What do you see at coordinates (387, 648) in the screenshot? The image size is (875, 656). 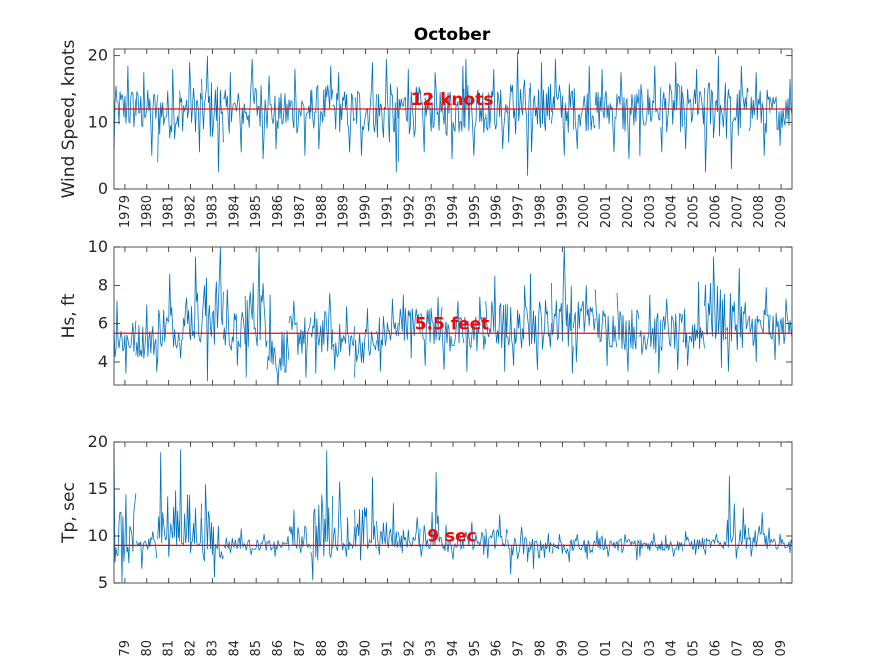 I see `bottom-x-tick-label: 91` at bounding box center [387, 648].